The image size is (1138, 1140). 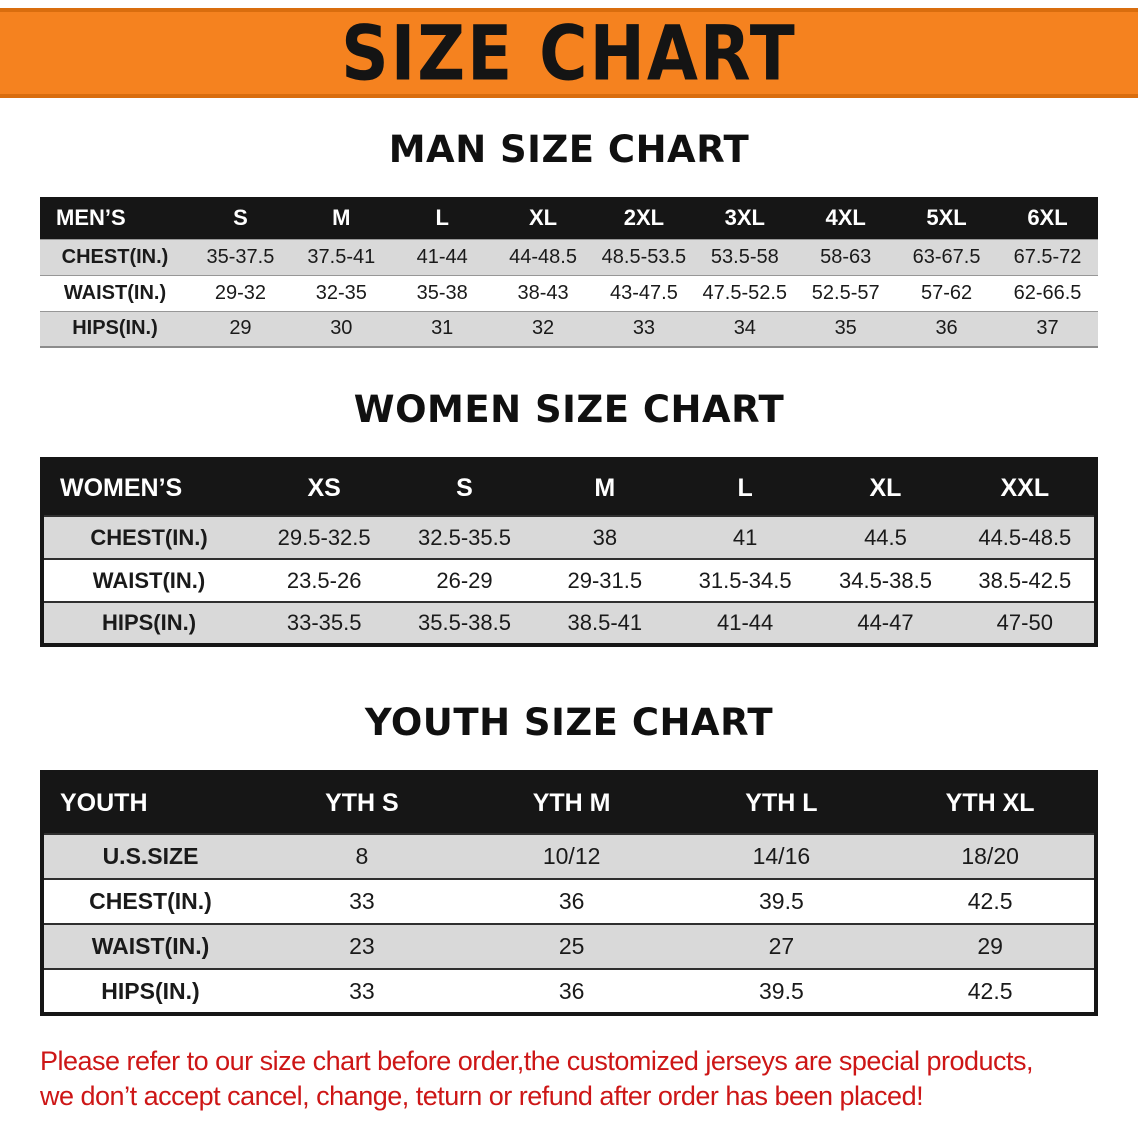 What do you see at coordinates (571, 856) in the screenshot?
I see `size-value-cell: 10/12` at bounding box center [571, 856].